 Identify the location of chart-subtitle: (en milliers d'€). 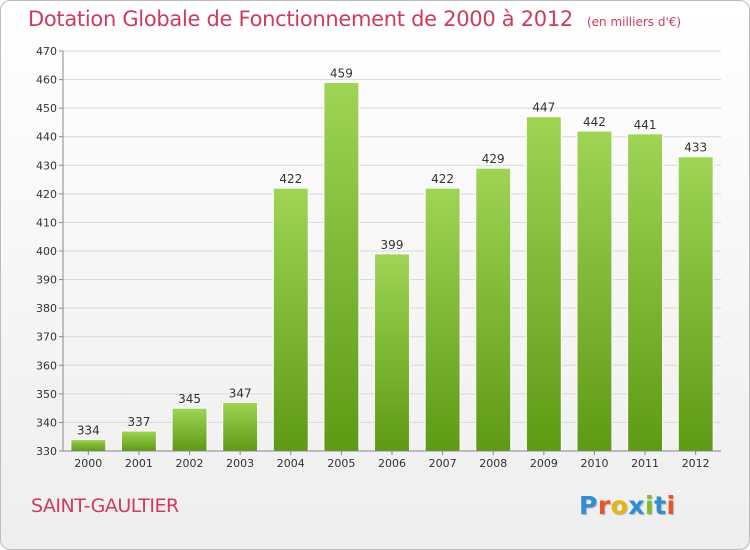
(634, 22).